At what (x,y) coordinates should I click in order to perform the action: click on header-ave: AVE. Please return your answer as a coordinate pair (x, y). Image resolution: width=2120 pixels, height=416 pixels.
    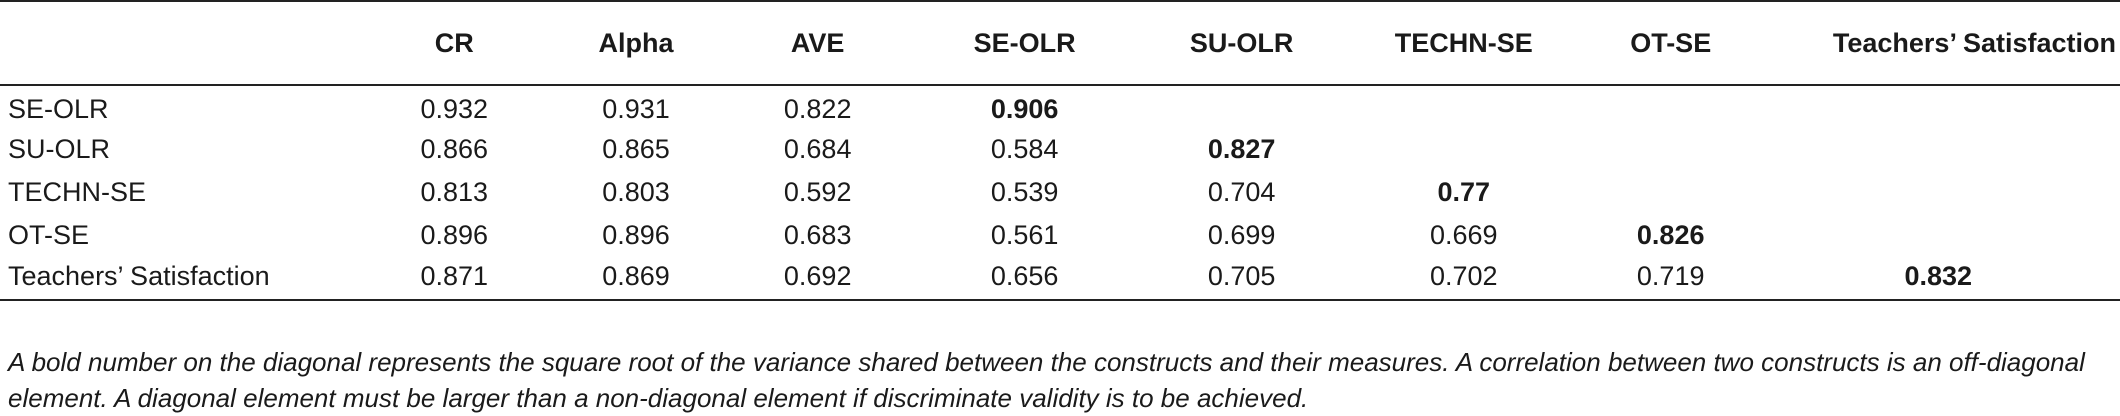
    Looking at the image, I should click on (818, 43).